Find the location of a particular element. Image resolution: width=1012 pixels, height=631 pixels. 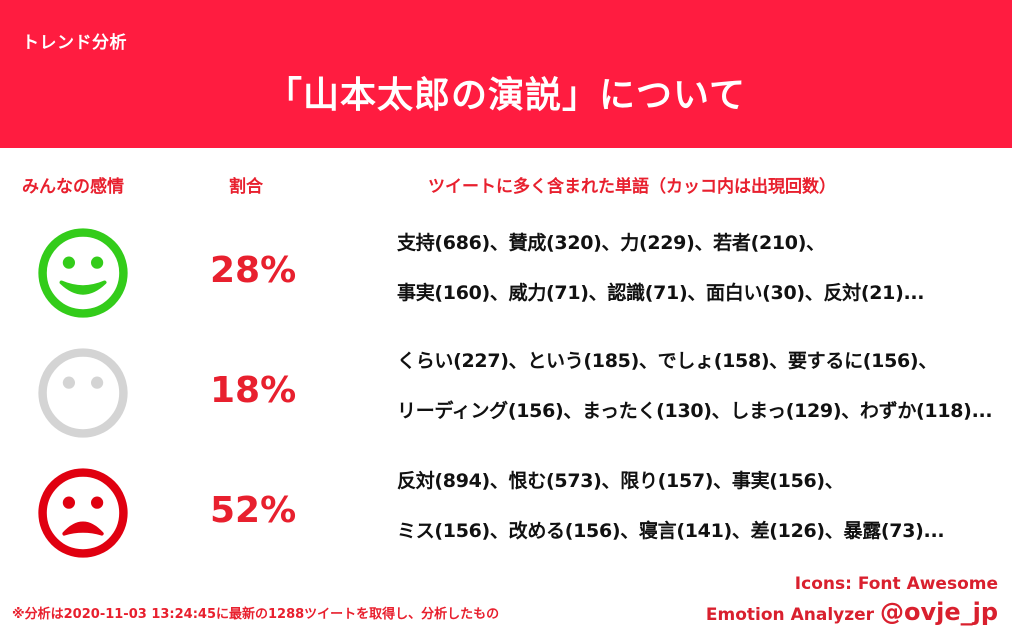

column-header-emotion: みんなの感情 is located at coordinates (73, 187).